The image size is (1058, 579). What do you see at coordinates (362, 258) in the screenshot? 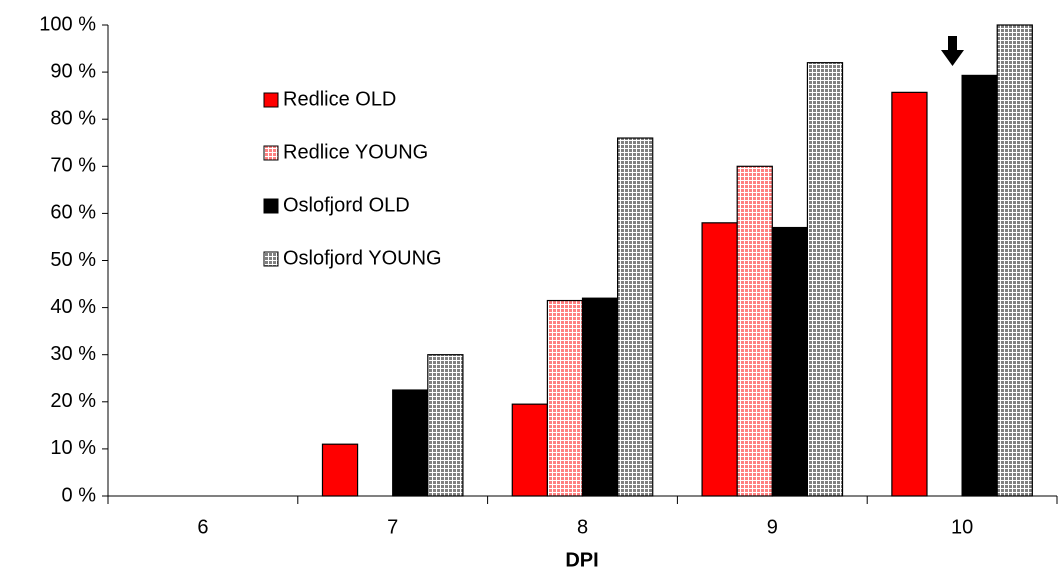
I see `legend-label: Oslofjord YOUNG` at bounding box center [362, 258].